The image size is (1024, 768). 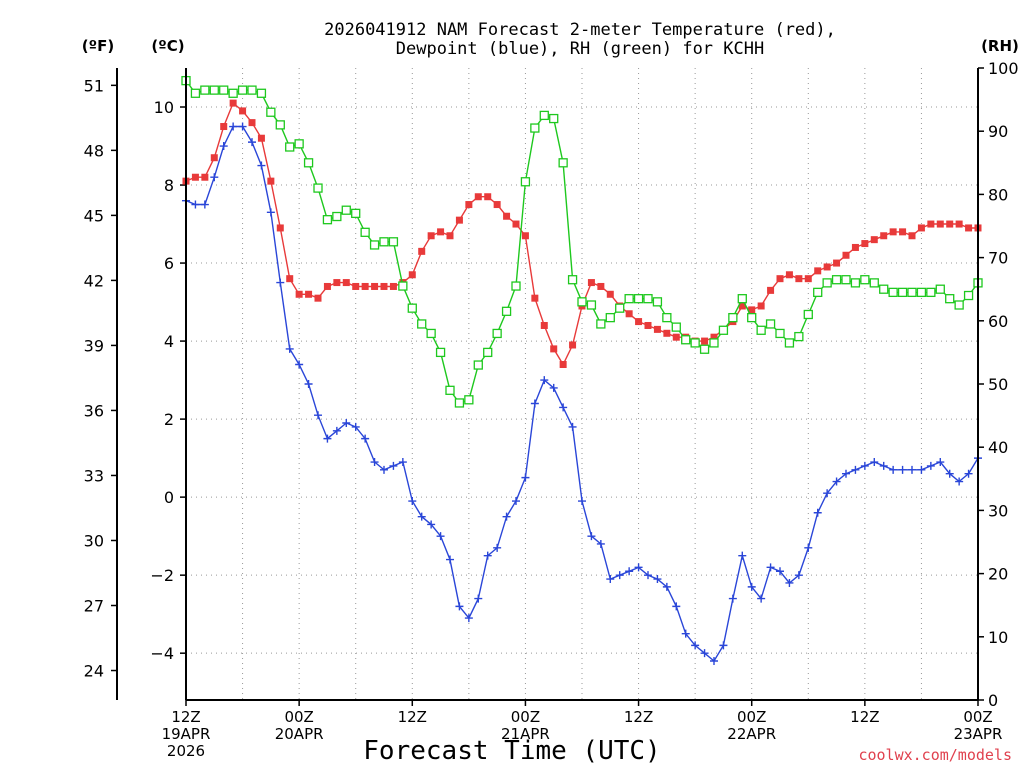 I want to click on fahrenheit-tick-label: 27, so click(x=94, y=606).